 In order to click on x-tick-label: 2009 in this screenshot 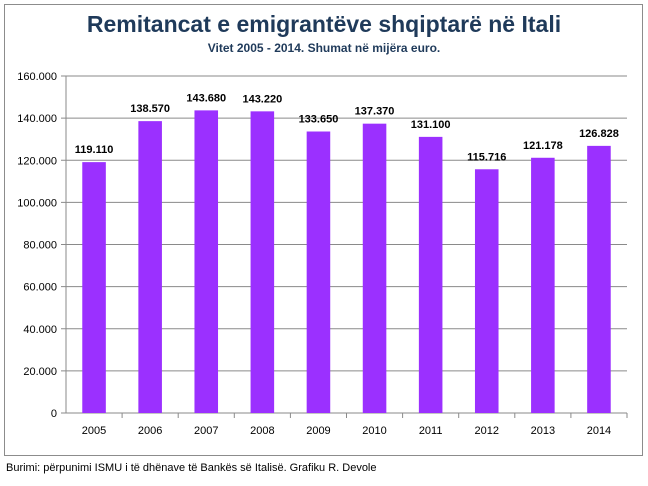, I will do `click(318, 431)`.